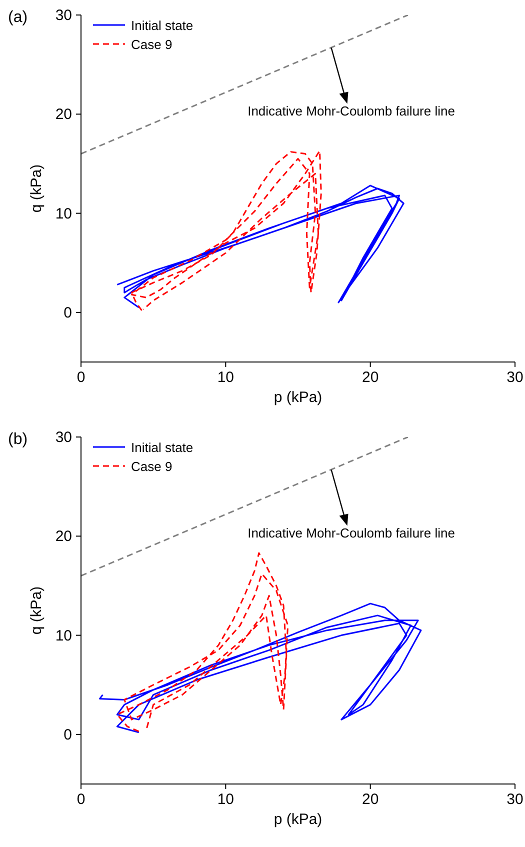 The image size is (525, 847). What do you see at coordinates (18, 439) in the screenshot?
I see `text: (b)` at bounding box center [18, 439].